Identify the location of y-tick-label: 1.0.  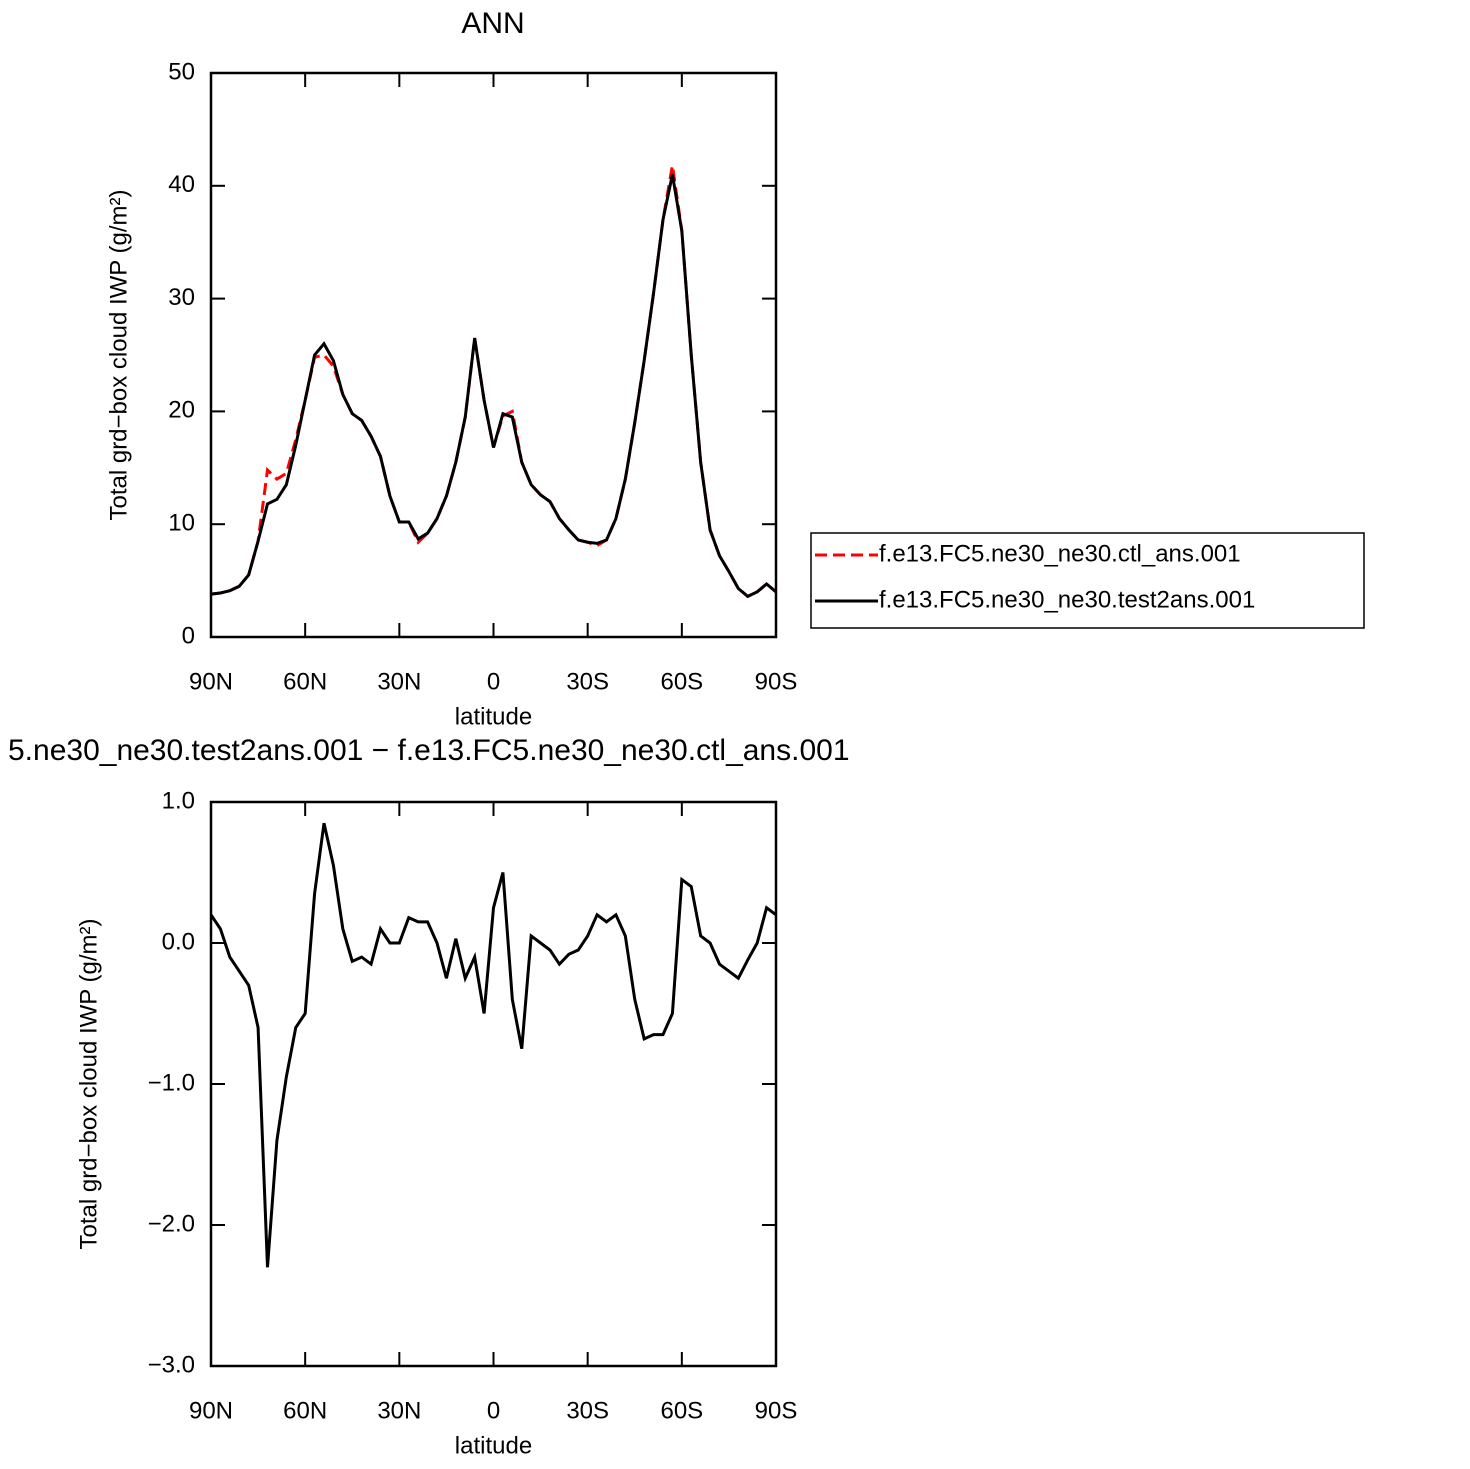
(178, 800).